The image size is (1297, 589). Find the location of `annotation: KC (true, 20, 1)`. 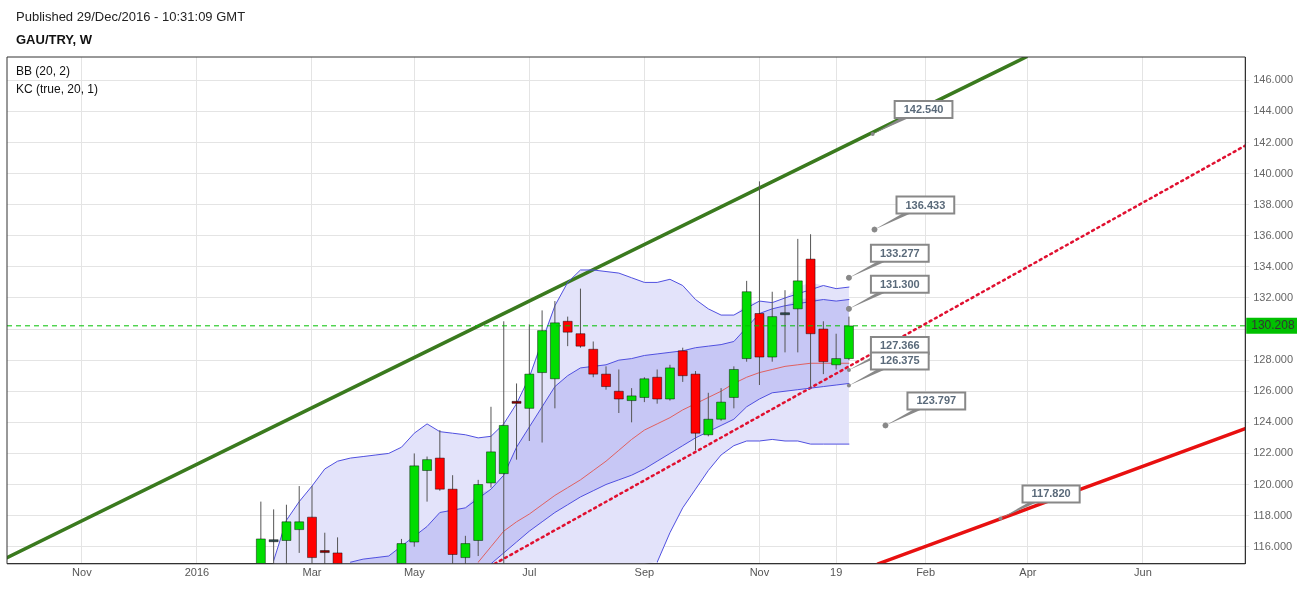

annotation: KC (true, 20, 1) is located at coordinates (57, 89).